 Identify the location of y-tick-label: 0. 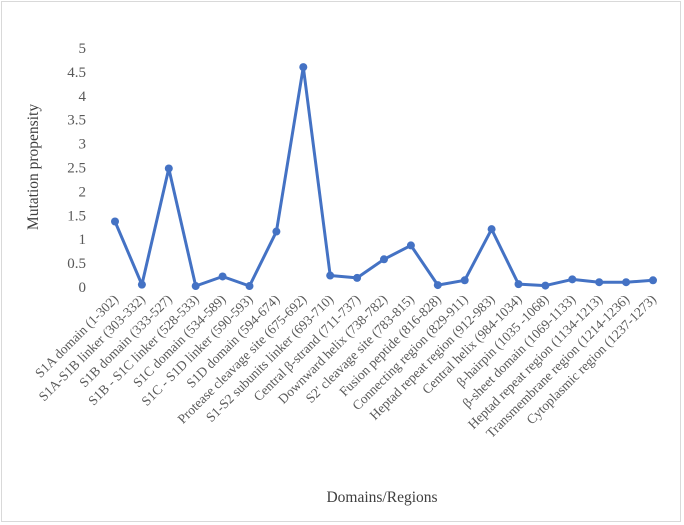
(83, 288).